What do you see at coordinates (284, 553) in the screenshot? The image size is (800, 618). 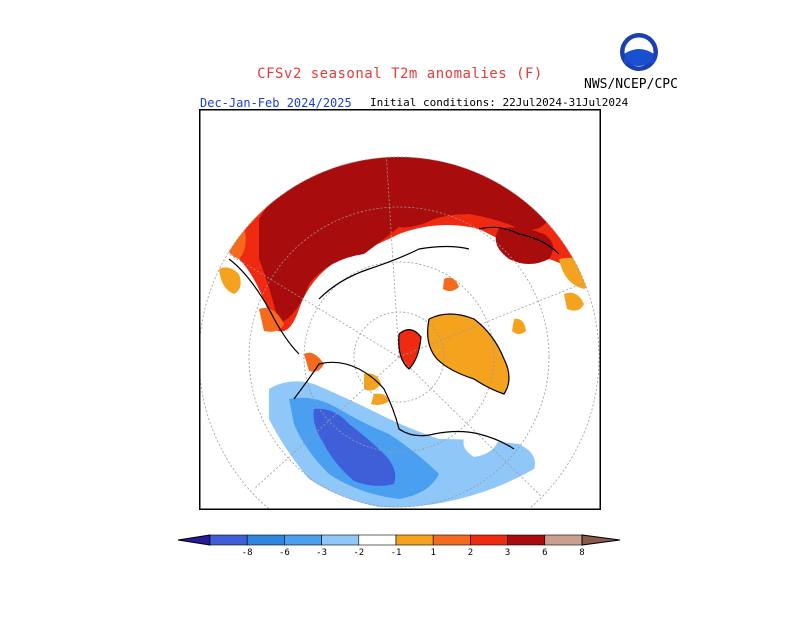 I see `colorbar-tick-label: -6` at bounding box center [284, 553].